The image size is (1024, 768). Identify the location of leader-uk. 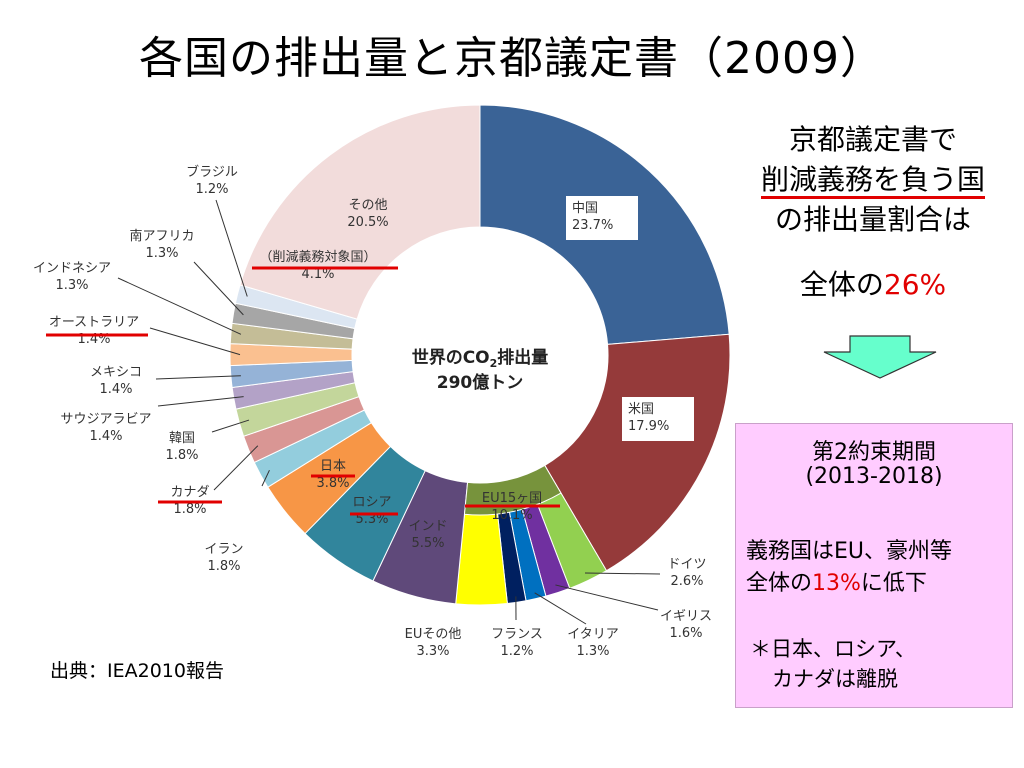
(607, 597).